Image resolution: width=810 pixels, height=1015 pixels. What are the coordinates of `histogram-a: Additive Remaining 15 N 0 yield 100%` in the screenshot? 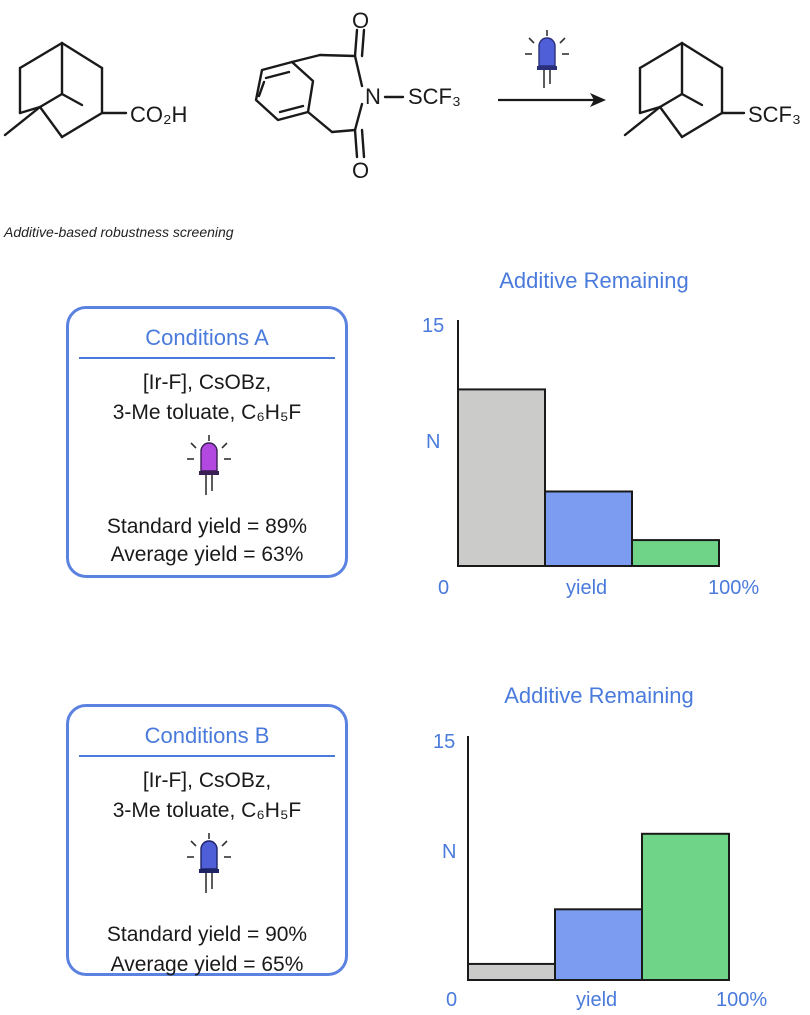 It's located at (590, 433).